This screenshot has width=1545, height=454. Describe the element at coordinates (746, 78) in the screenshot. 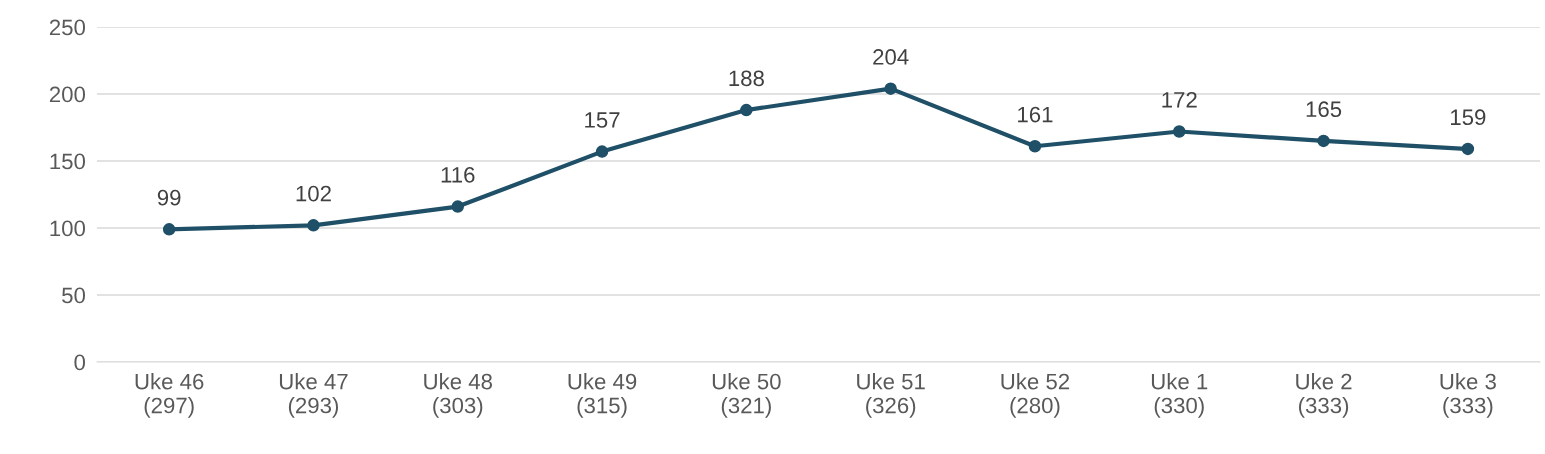

I see `data-label: 188` at that location.